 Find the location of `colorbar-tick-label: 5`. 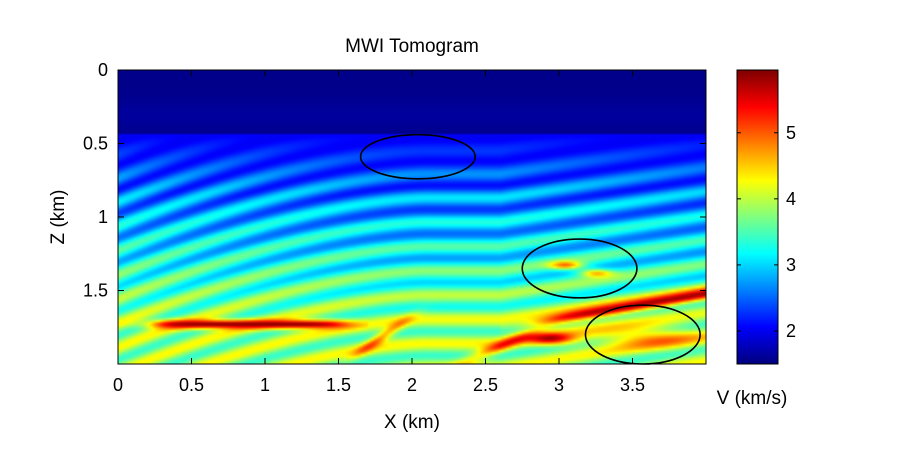

colorbar-tick-label: 5 is located at coordinates (791, 133).